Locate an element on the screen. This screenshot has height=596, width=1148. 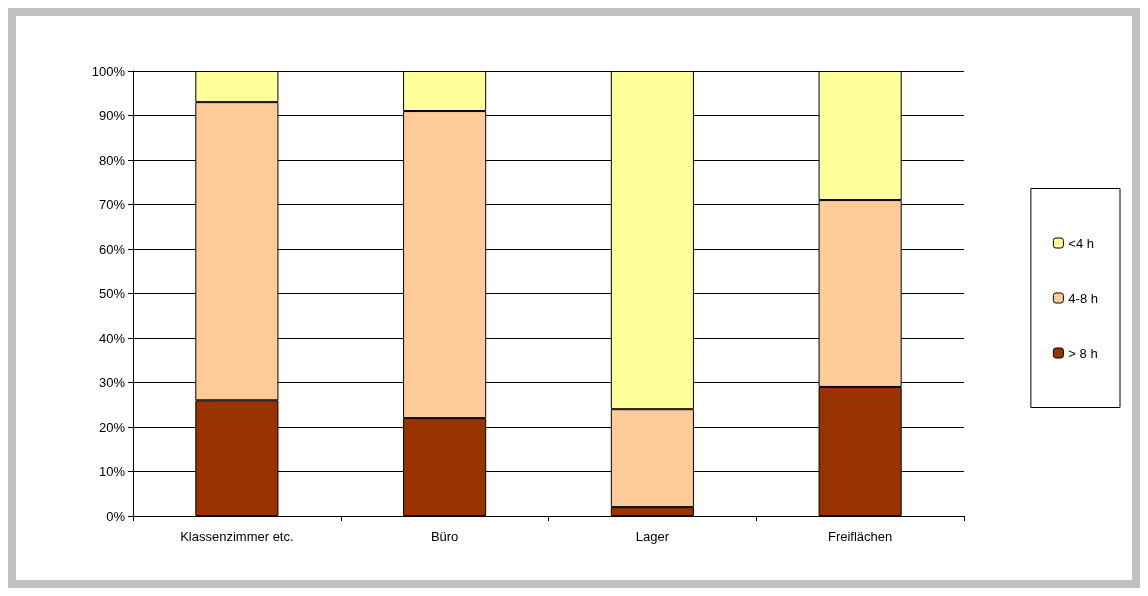
y-tick-label: 50% is located at coordinates (112, 293).